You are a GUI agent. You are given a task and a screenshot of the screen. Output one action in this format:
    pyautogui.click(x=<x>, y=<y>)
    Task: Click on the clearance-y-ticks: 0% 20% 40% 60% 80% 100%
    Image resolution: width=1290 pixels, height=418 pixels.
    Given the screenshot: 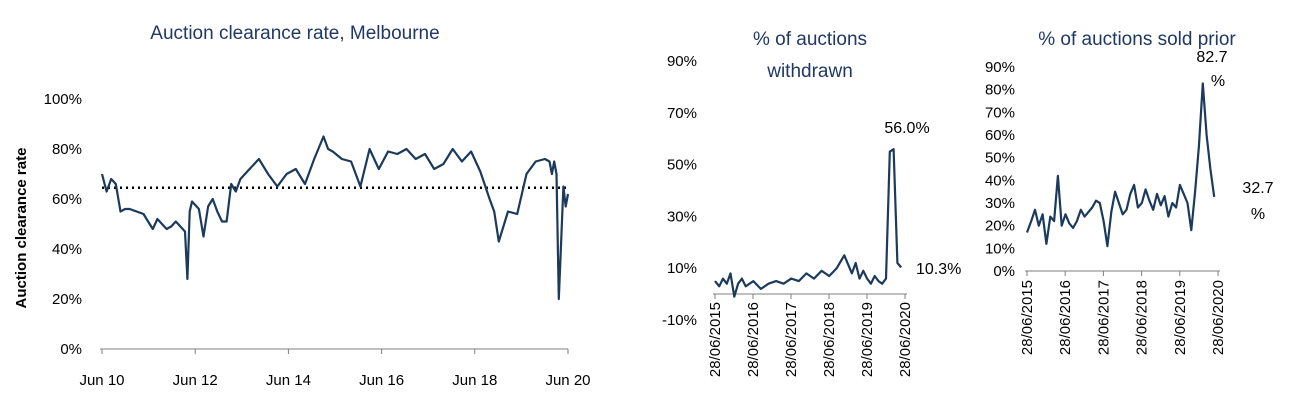 What is the action you would take?
    pyautogui.click(x=63, y=224)
    